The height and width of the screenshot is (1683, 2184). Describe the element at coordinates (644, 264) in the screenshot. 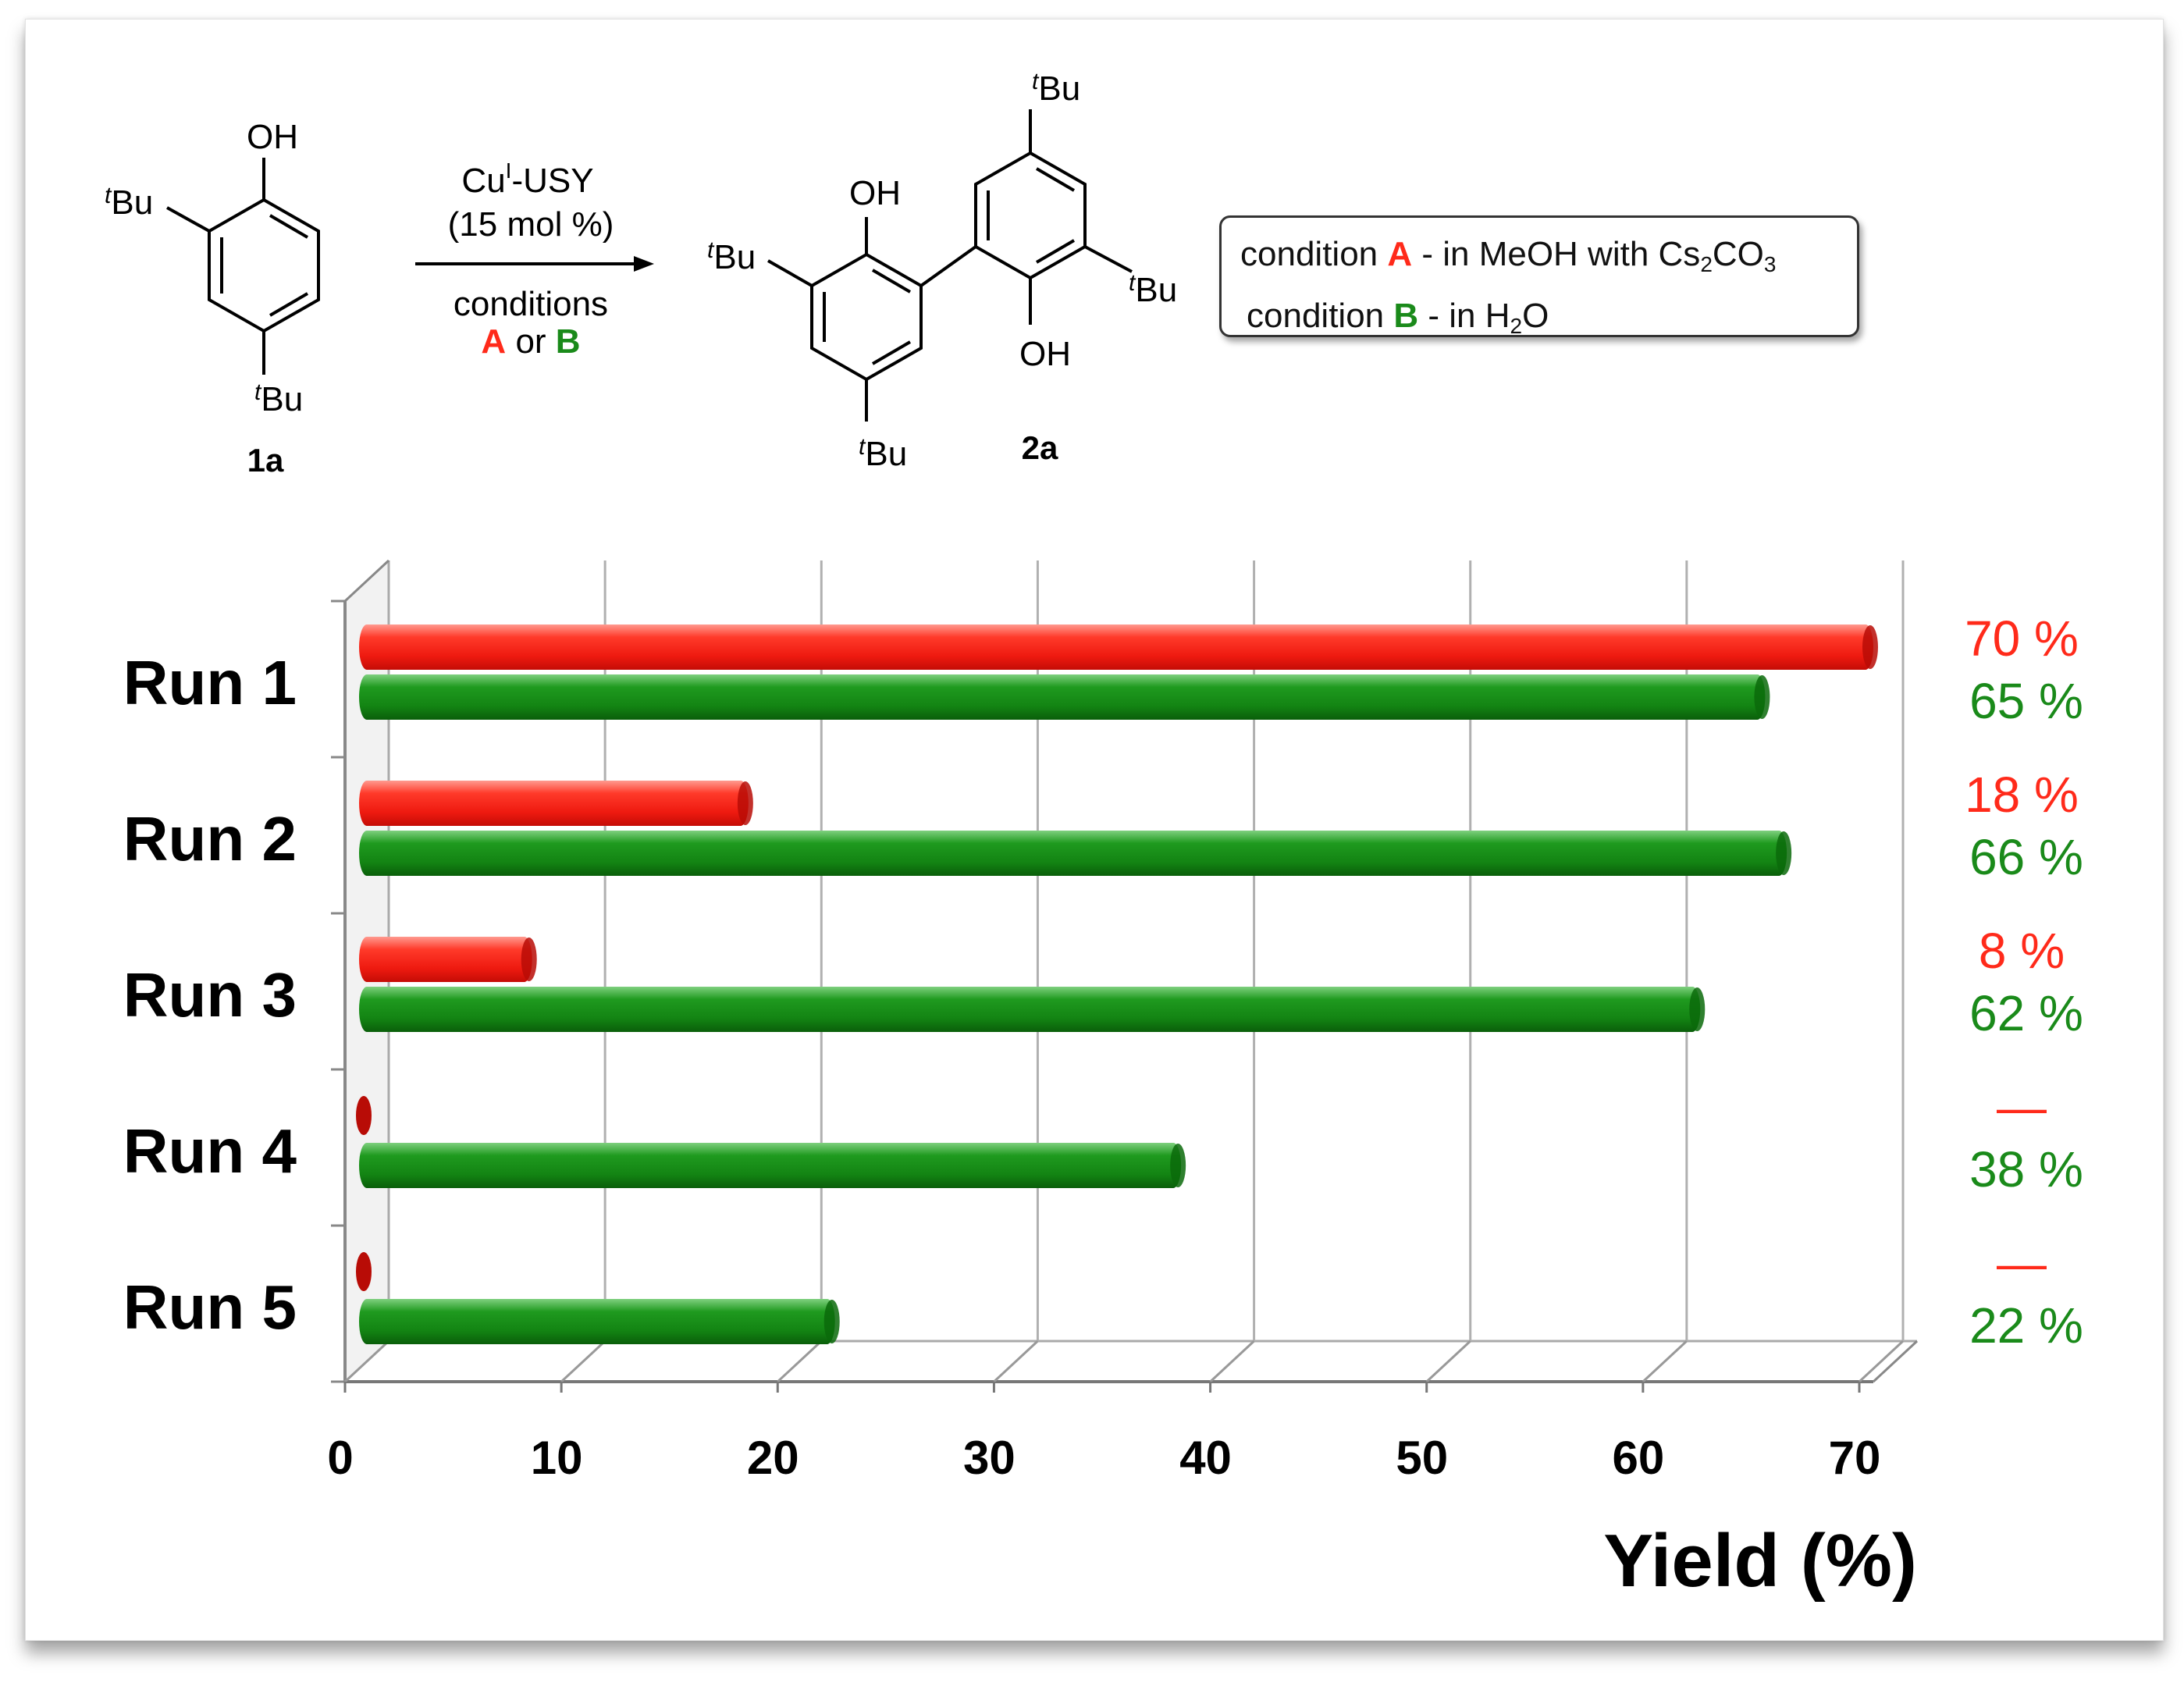

I see `reaction-arrowhead` at that location.